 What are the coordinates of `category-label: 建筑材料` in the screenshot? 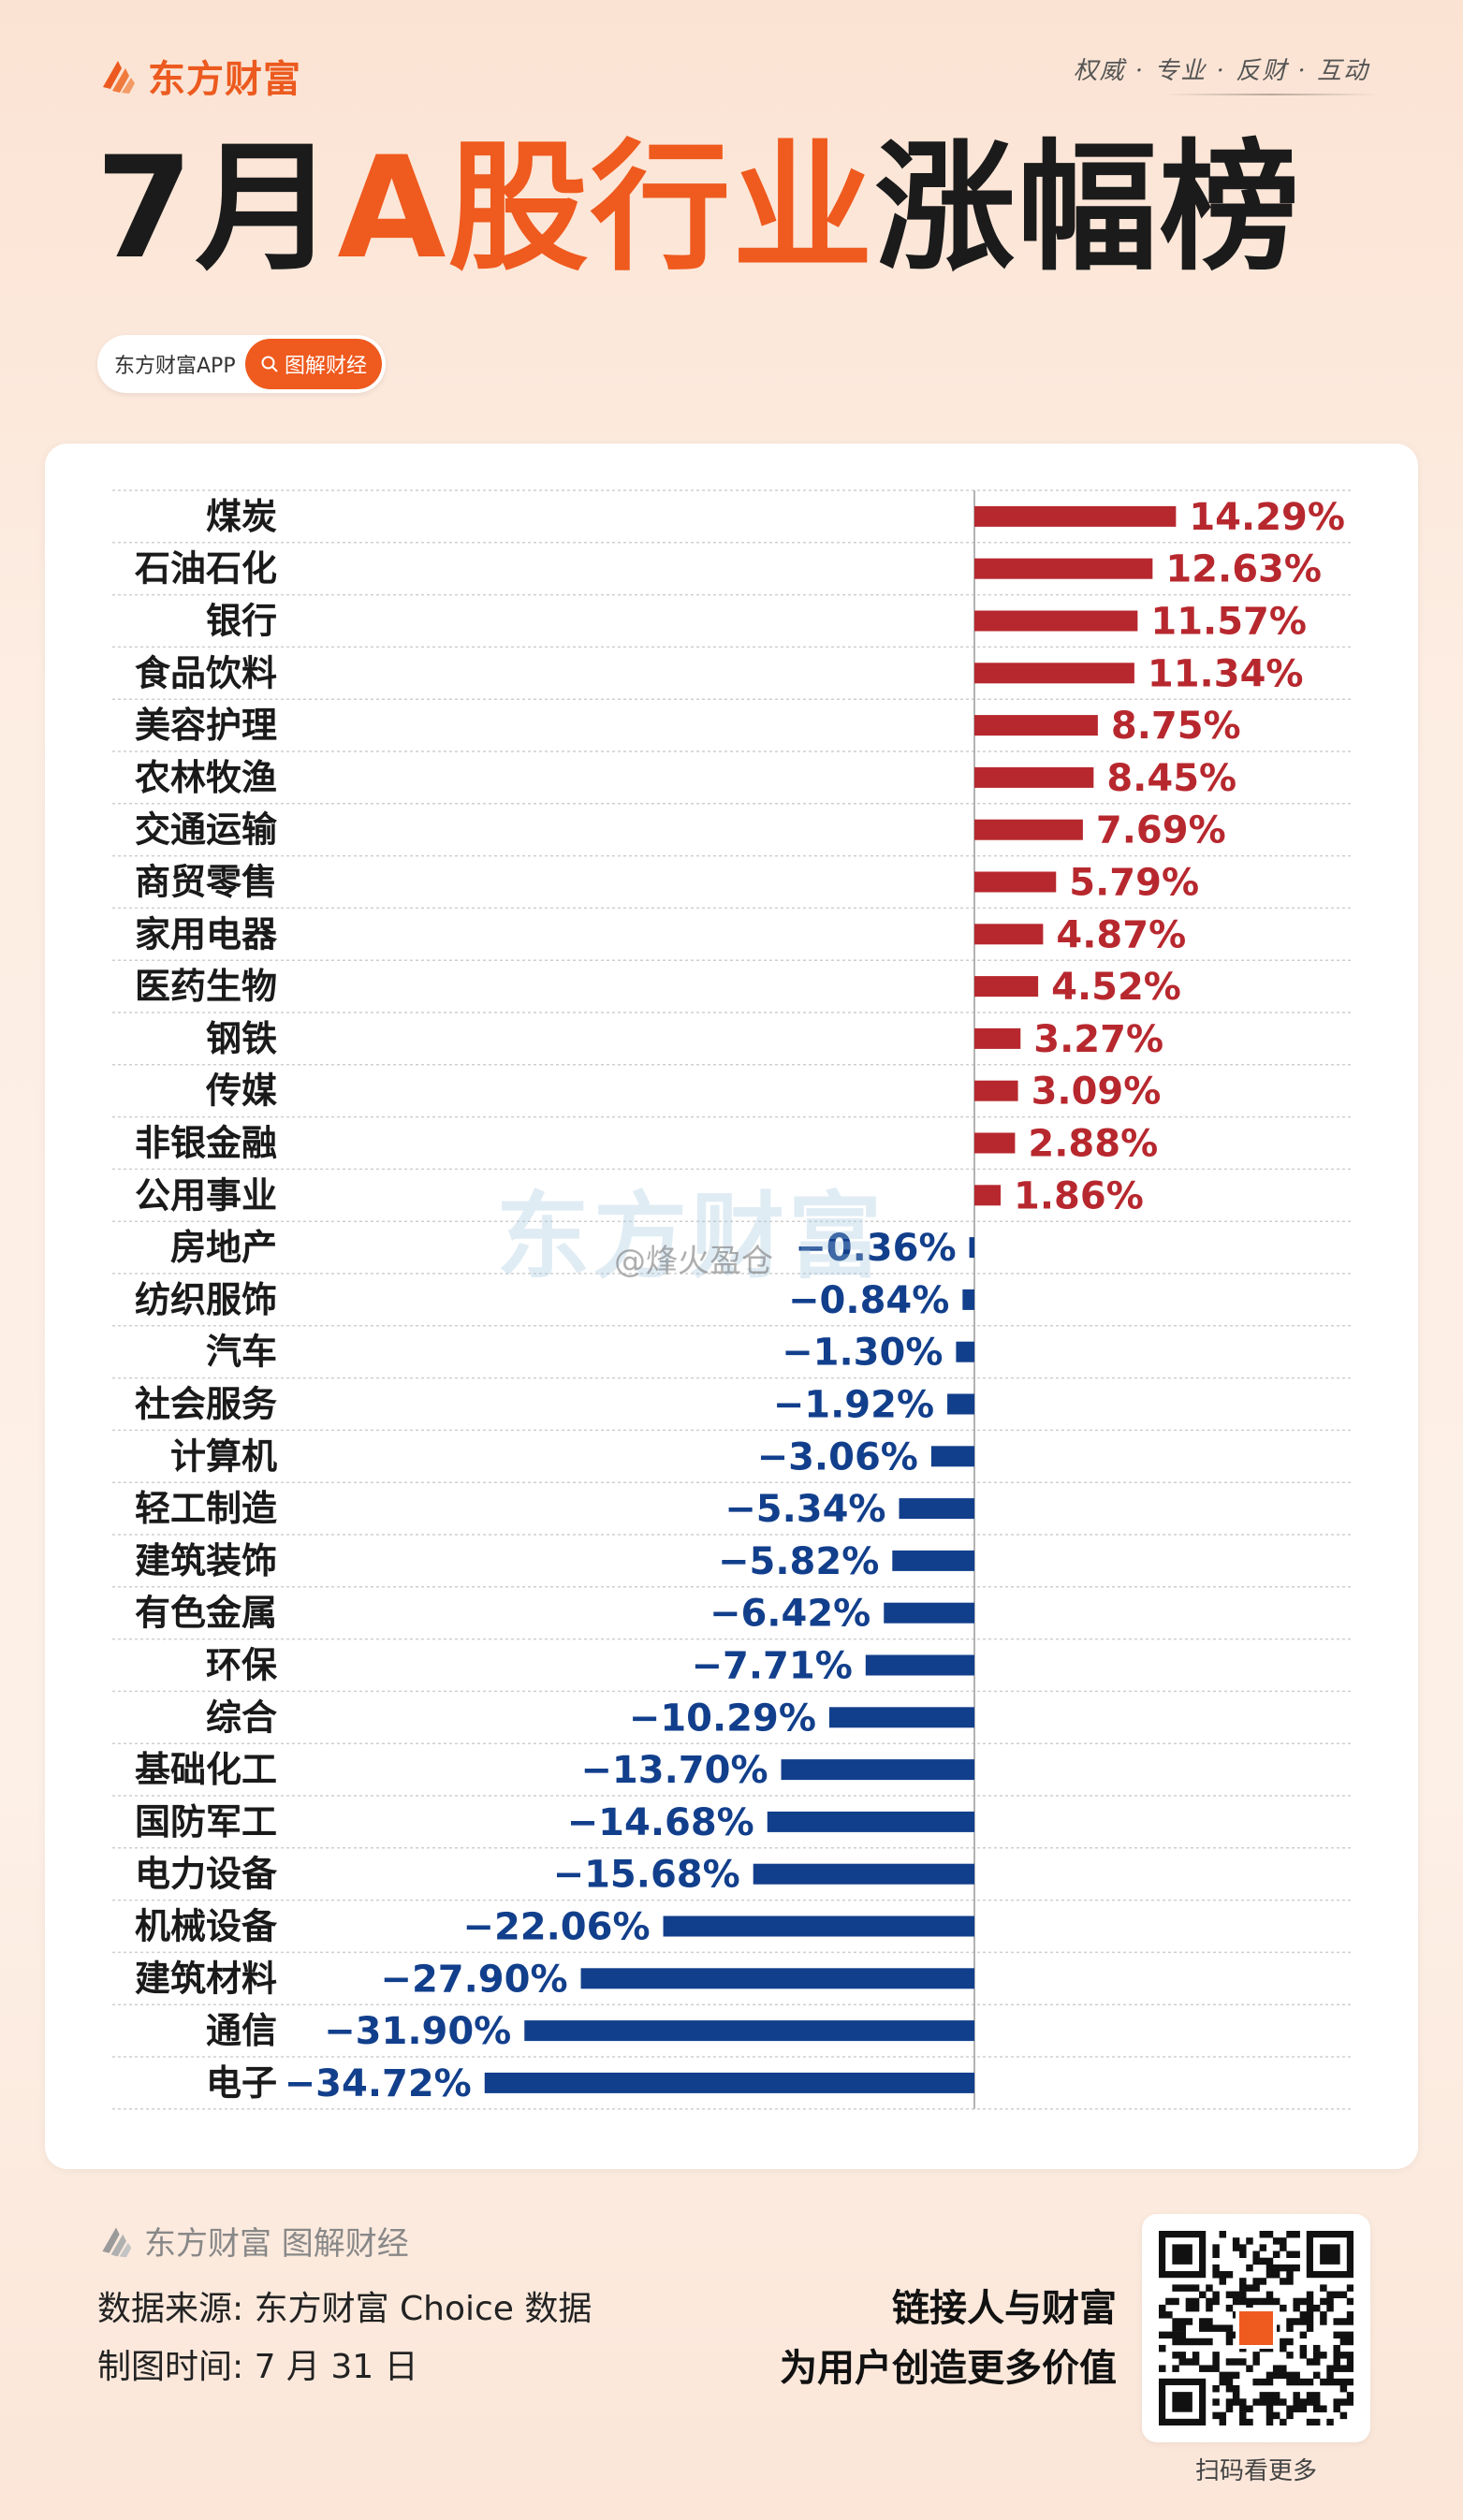 It's located at (206, 1978).